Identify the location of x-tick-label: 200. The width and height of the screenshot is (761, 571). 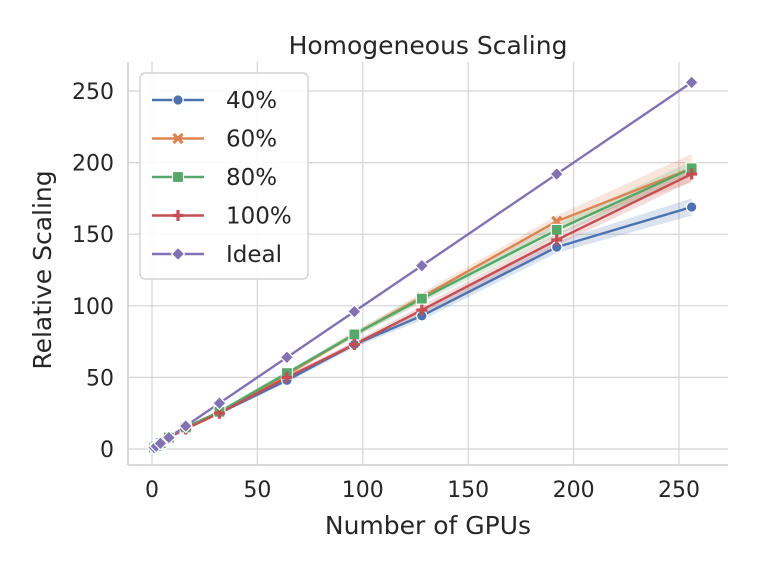
(574, 490).